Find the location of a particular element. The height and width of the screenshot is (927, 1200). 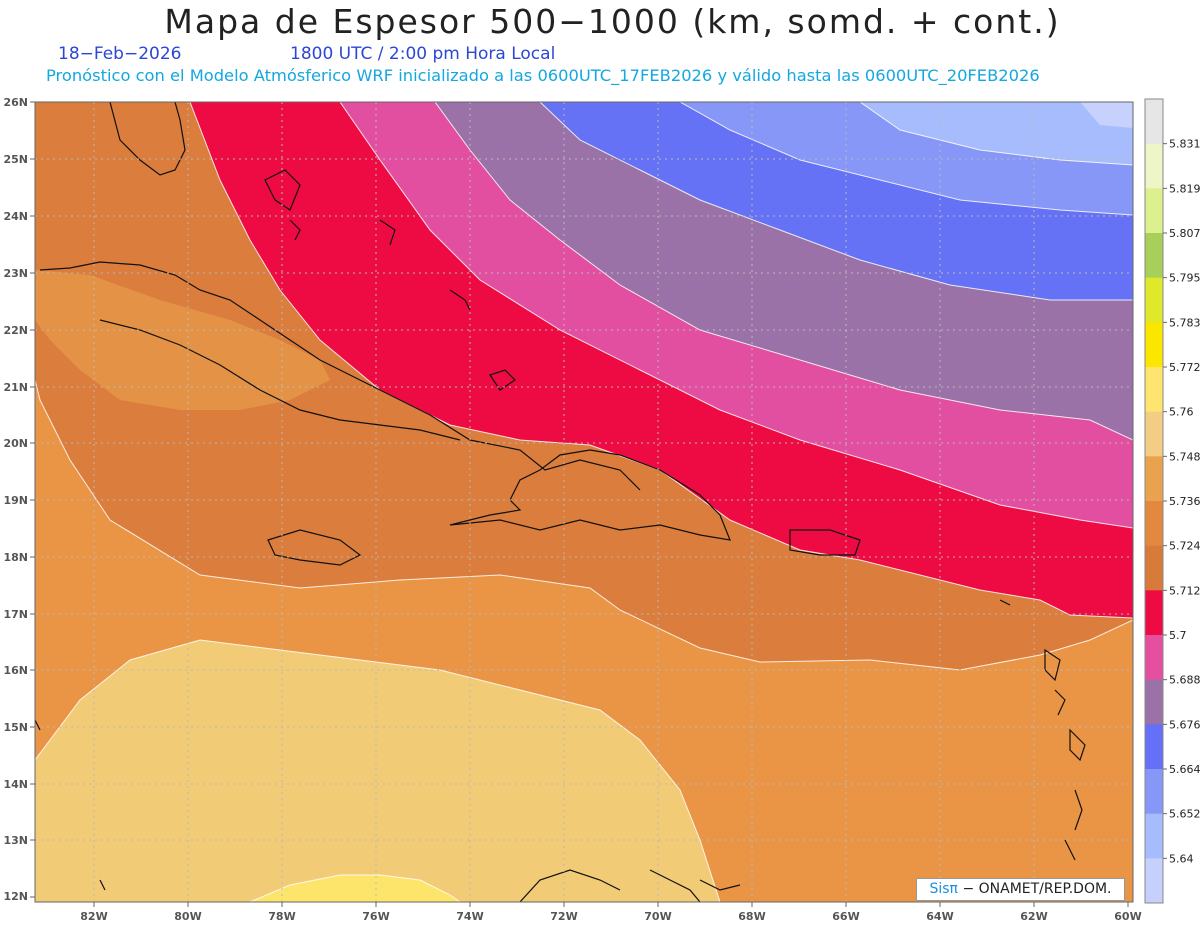

colorbar is located at coordinates (1155, 501).